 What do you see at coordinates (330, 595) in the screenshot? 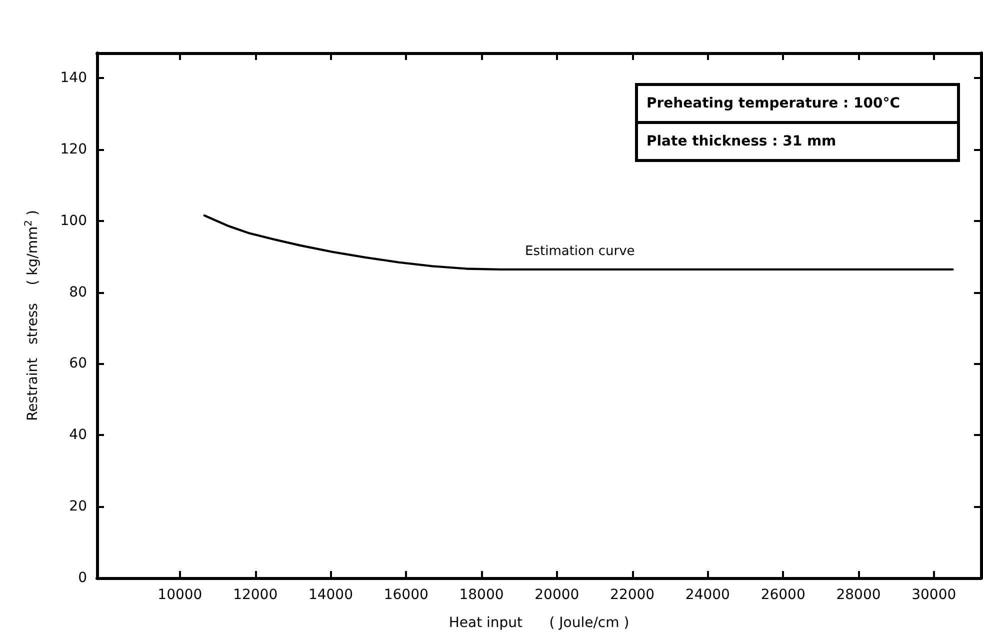
I see `x-tick-label: 14000` at bounding box center [330, 595].